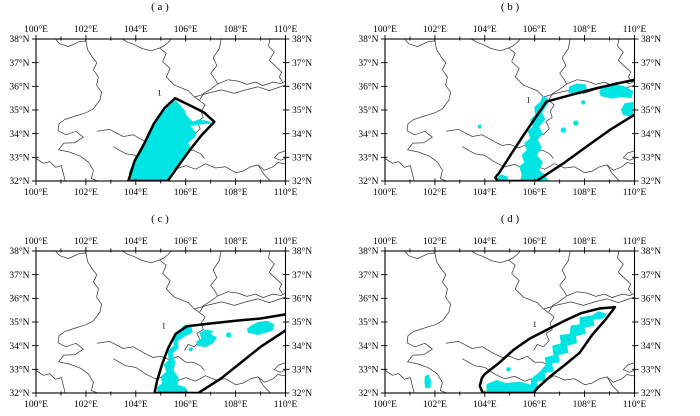 The width and height of the screenshot is (700, 416). Describe the element at coordinates (86, 241) in the screenshot. I see `x-tick-label-top: 102°E` at that location.